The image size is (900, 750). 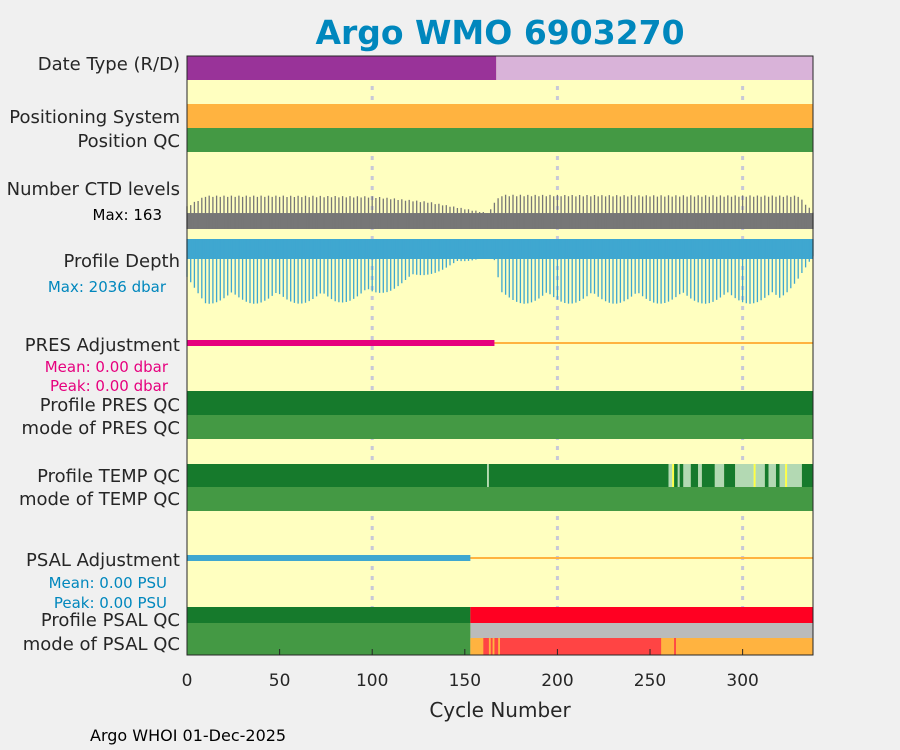 What do you see at coordinates (101, 644) in the screenshot?
I see `row-label-mode-psal-qc: mode of PSAL QC` at bounding box center [101, 644].